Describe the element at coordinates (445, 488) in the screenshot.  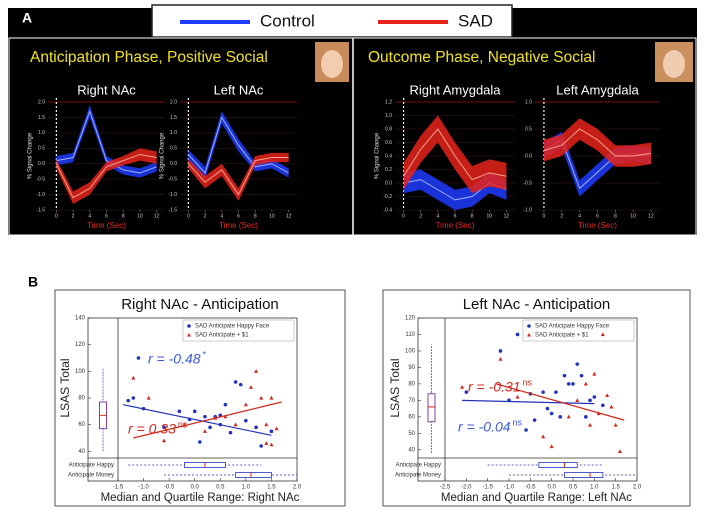
I see `x-tick-label: -2.5` at that location.